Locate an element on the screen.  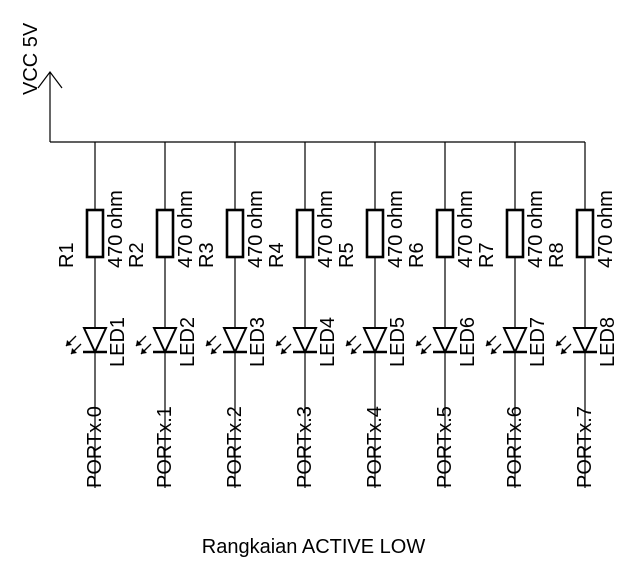
led-label: LED5 is located at coordinates (398, 342).